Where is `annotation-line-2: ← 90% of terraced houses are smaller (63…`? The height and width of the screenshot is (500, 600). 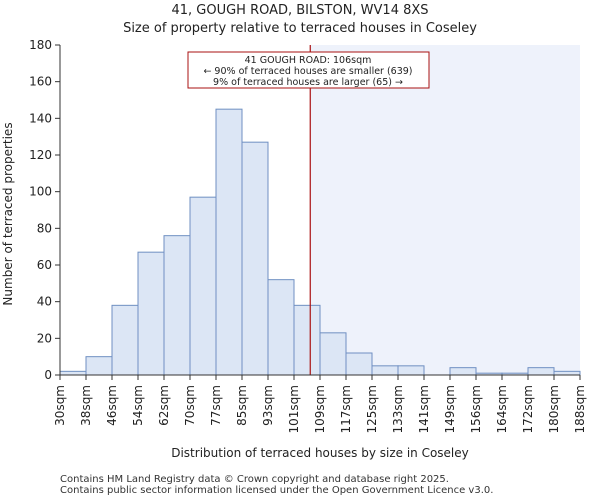 annotation-line-2: ← 90% of terraced houses are smaller (63… is located at coordinates (307, 71).